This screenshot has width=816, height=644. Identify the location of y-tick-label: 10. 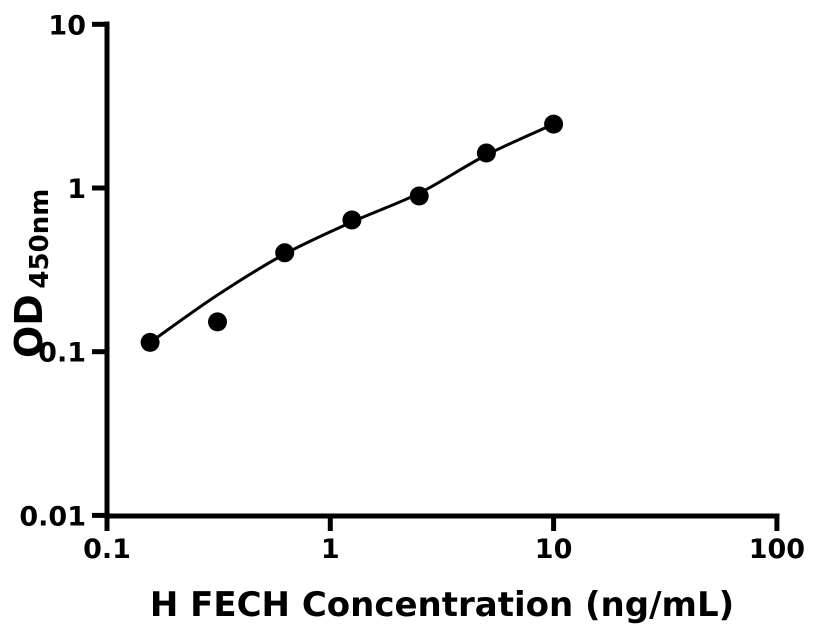
(67, 25).